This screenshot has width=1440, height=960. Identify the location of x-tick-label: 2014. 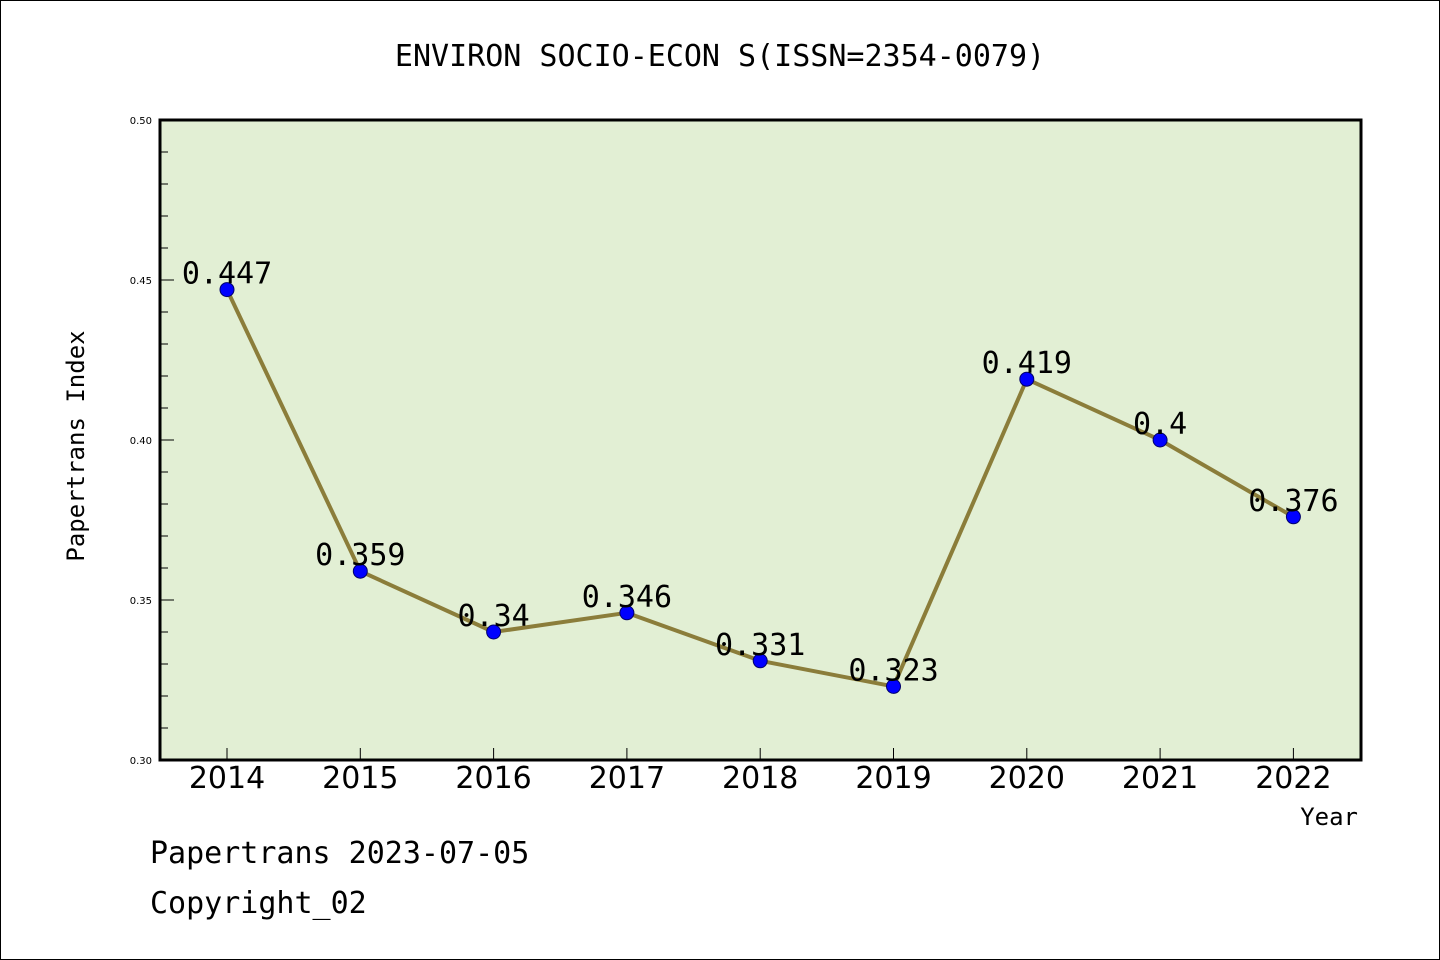
(227, 778).